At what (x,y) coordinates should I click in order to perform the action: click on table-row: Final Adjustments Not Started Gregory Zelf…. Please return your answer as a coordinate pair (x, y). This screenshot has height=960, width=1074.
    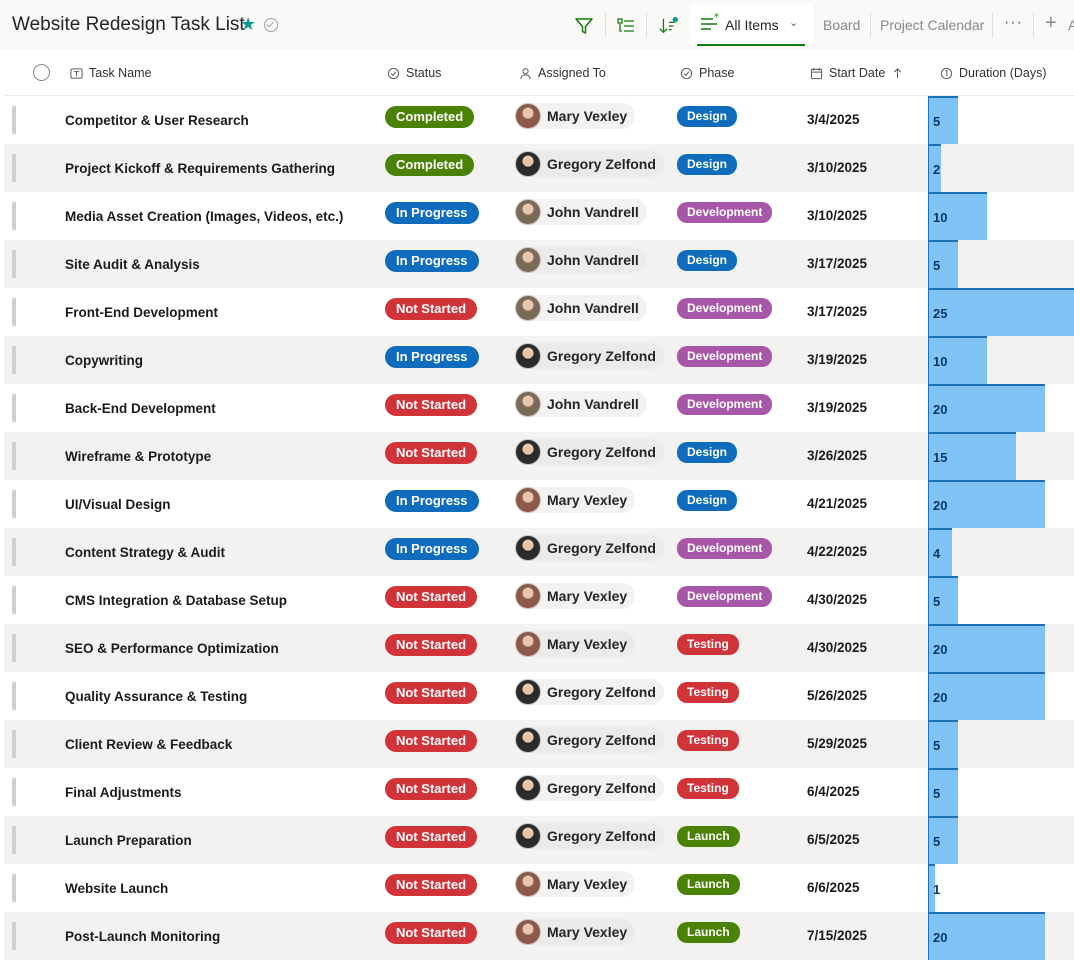
    Looking at the image, I should click on (539, 792).